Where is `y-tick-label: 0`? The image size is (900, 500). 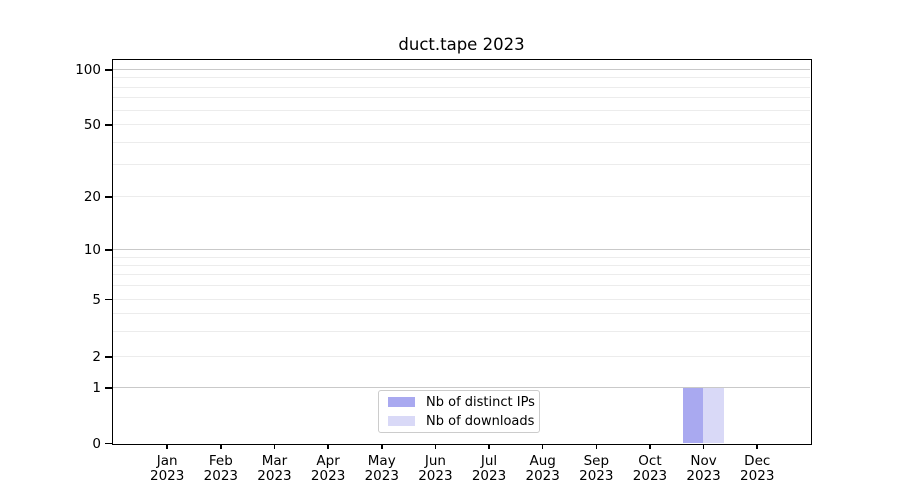
y-tick-label: 0 is located at coordinates (96, 443).